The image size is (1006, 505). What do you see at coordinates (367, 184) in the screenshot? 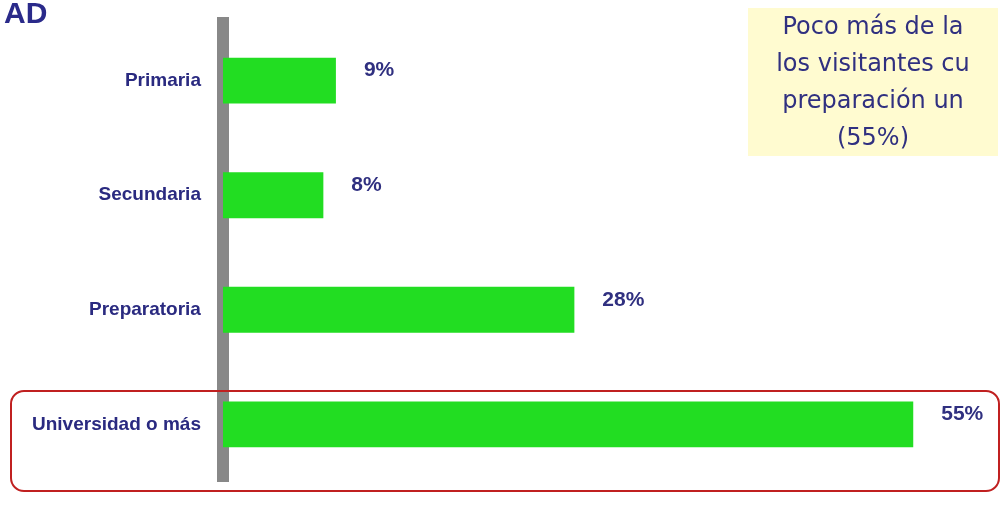
I see `data-label: 8%` at bounding box center [367, 184].